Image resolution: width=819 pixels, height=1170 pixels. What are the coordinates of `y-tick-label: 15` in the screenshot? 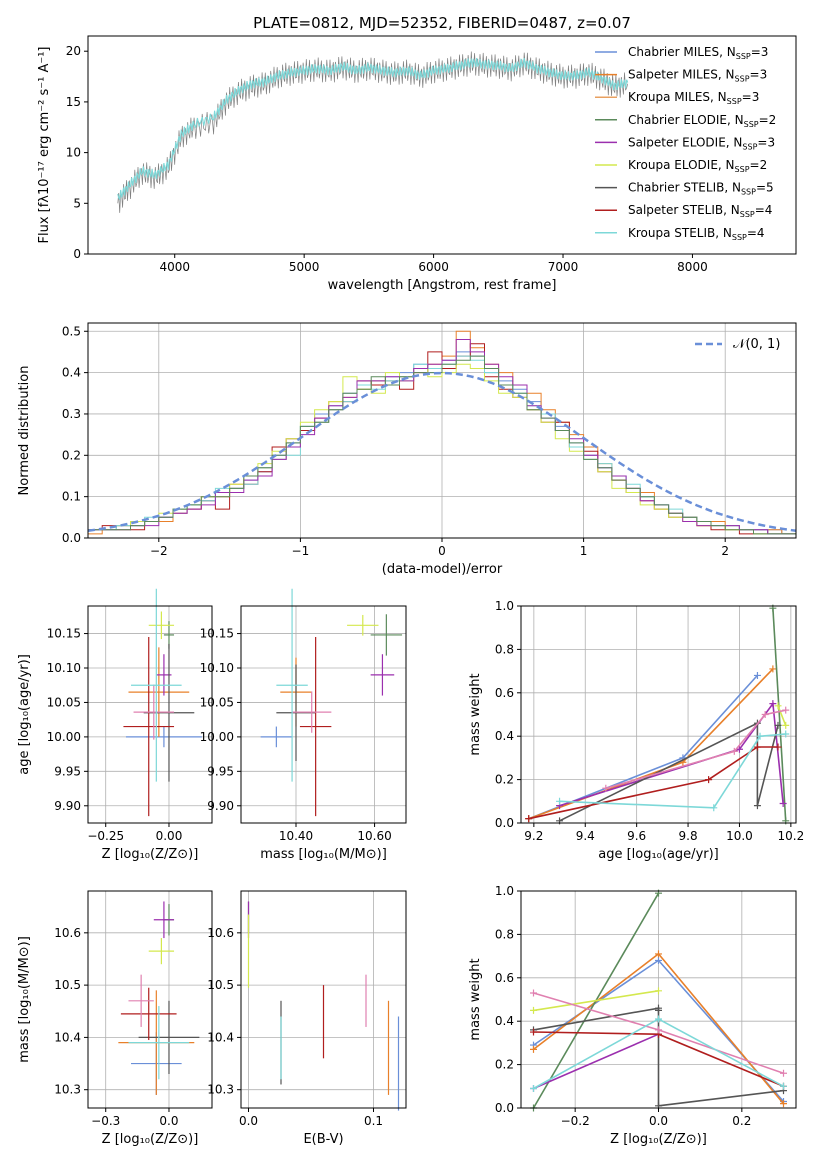 It's located at (73, 102).